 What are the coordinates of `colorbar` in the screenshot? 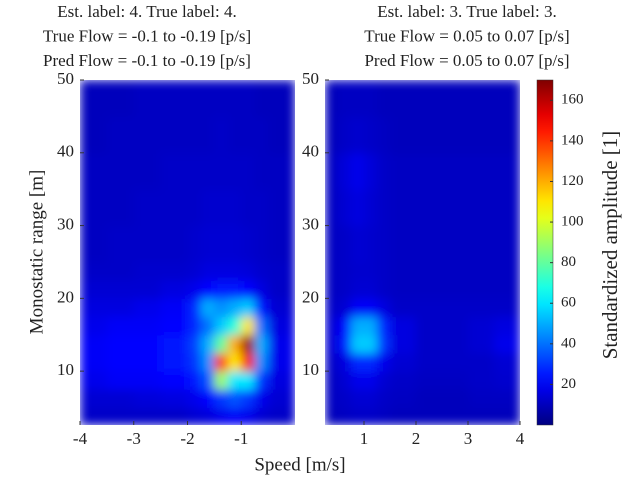 It's located at (545, 252).